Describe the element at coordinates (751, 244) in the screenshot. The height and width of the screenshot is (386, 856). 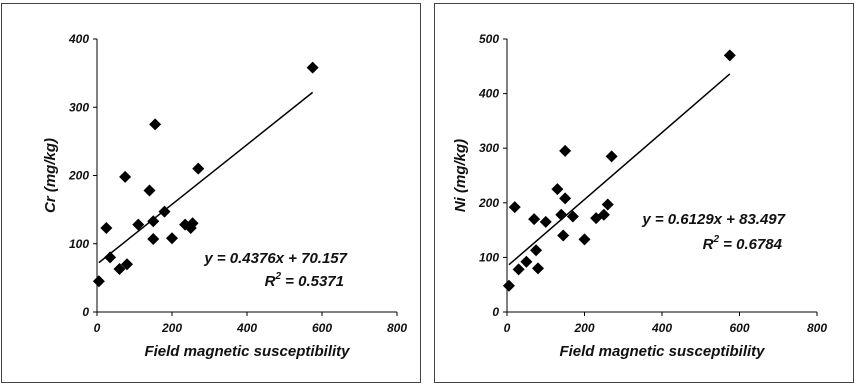
I see `r-squared-value: = 0.6784` at that location.